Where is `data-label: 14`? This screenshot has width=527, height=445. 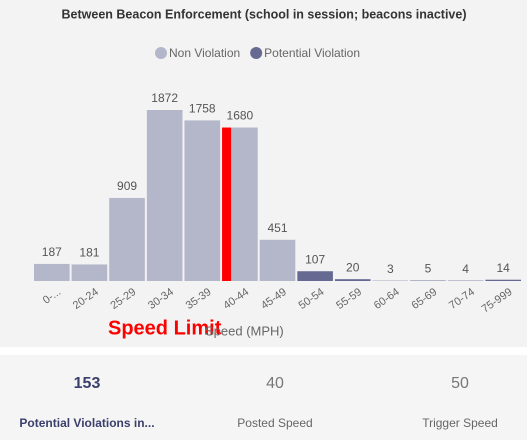 data-label: 14 is located at coordinates (504, 268).